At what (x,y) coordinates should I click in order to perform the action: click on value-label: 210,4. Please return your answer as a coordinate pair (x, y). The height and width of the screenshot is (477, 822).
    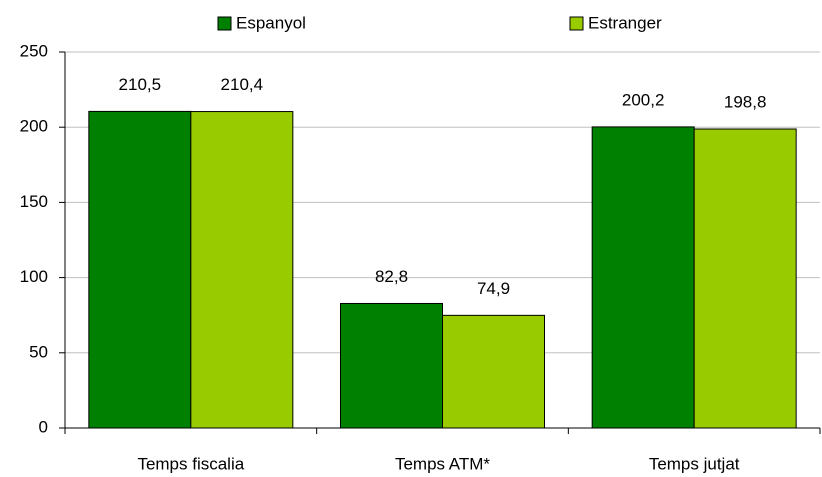
    Looking at the image, I should click on (242, 84).